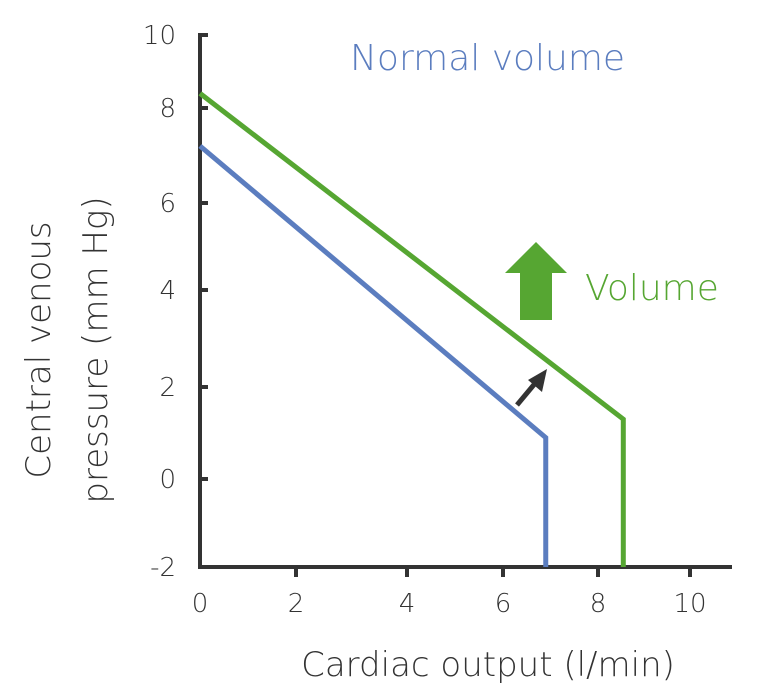  I want to click on x-tick-label: 6, so click(503, 604).